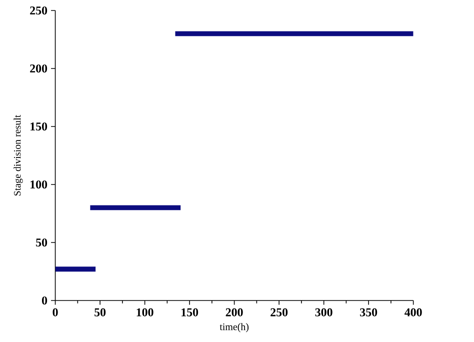 This screenshot has width=474, height=342. Describe the element at coordinates (42, 242) in the screenshot. I see `y-tick-label: 50` at that location.